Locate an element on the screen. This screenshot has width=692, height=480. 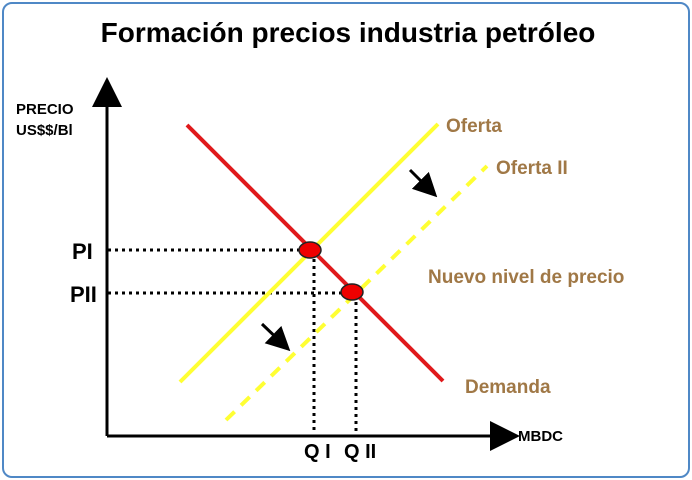
price-label-p2: PII is located at coordinates (83, 294).